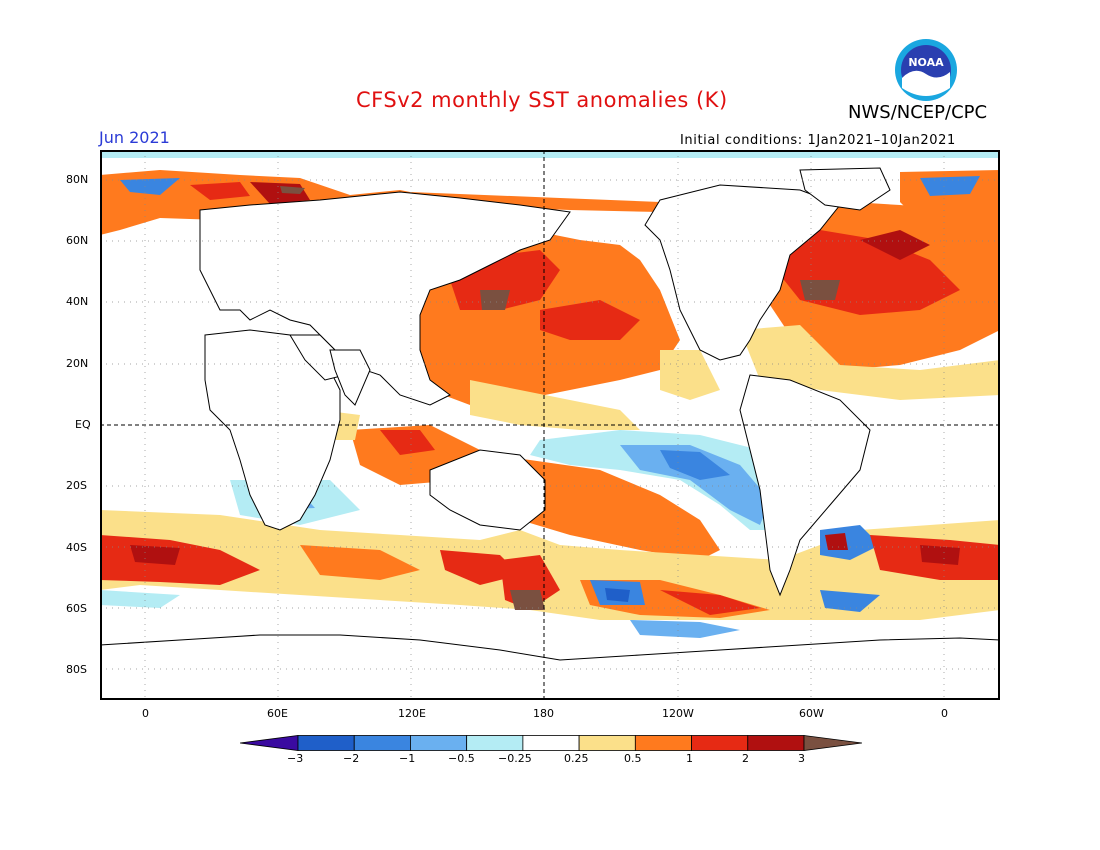 The image size is (1100, 850). I want to click on lon-label: 180, so click(543, 713).